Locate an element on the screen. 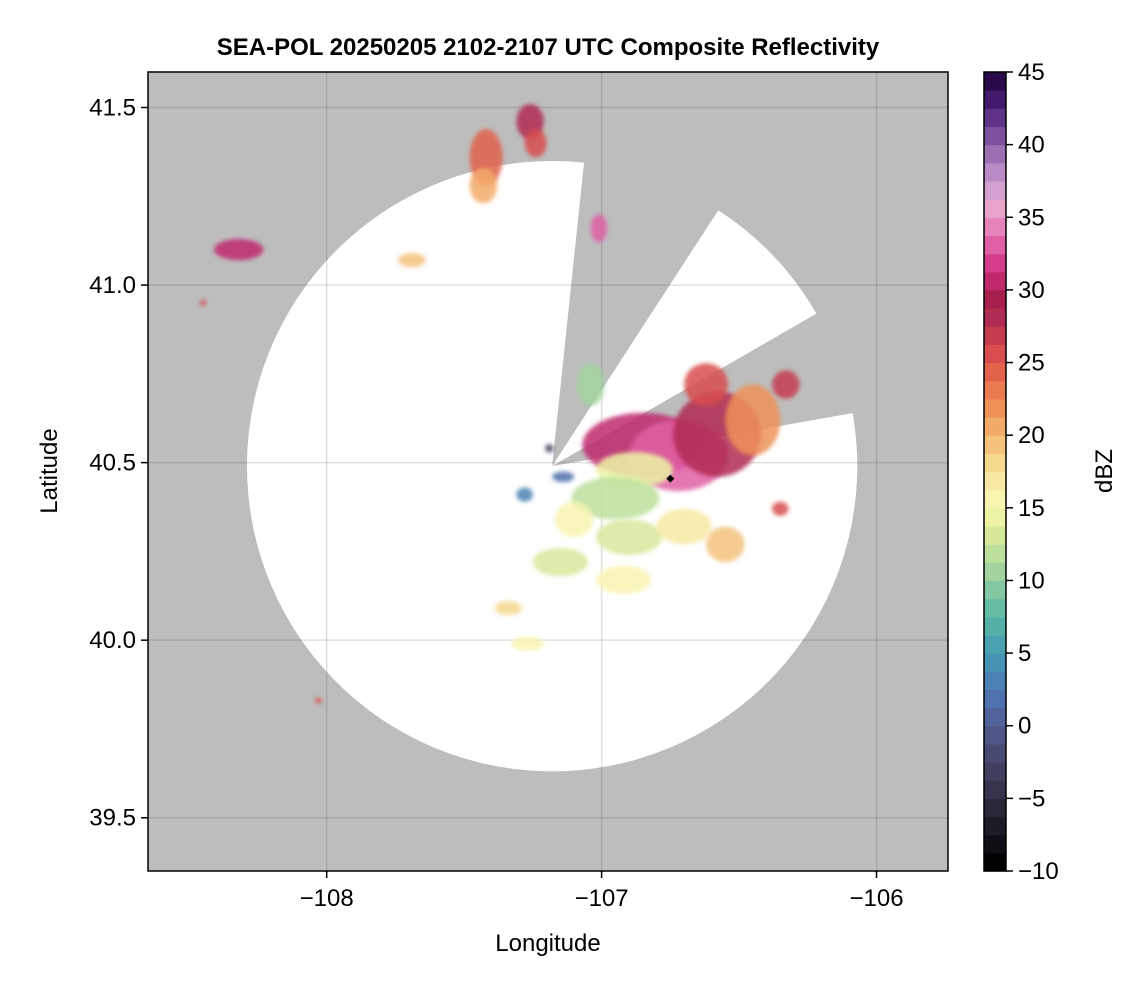  colorbar-tick-label: −10 is located at coordinates (1038, 871).